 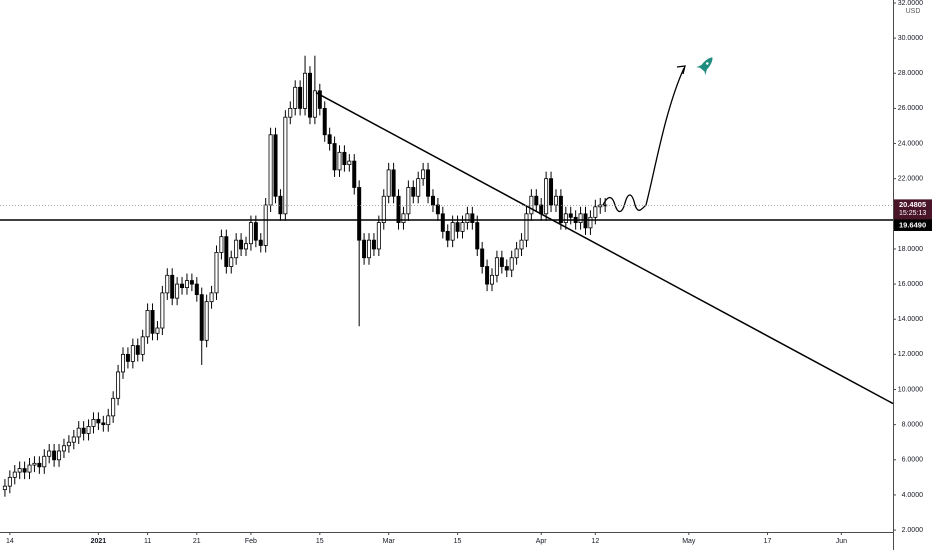 I want to click on countdown-label: 15:25:13, so click(x=912, y=213).